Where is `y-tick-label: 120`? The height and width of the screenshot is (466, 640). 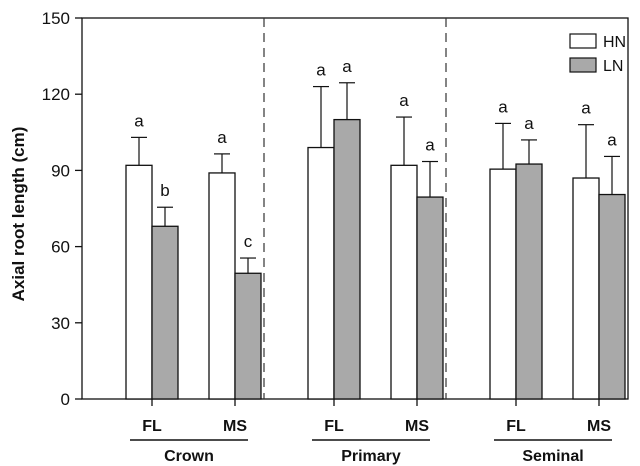 y-tick-label: 120 is located at coordinates (56, 94).